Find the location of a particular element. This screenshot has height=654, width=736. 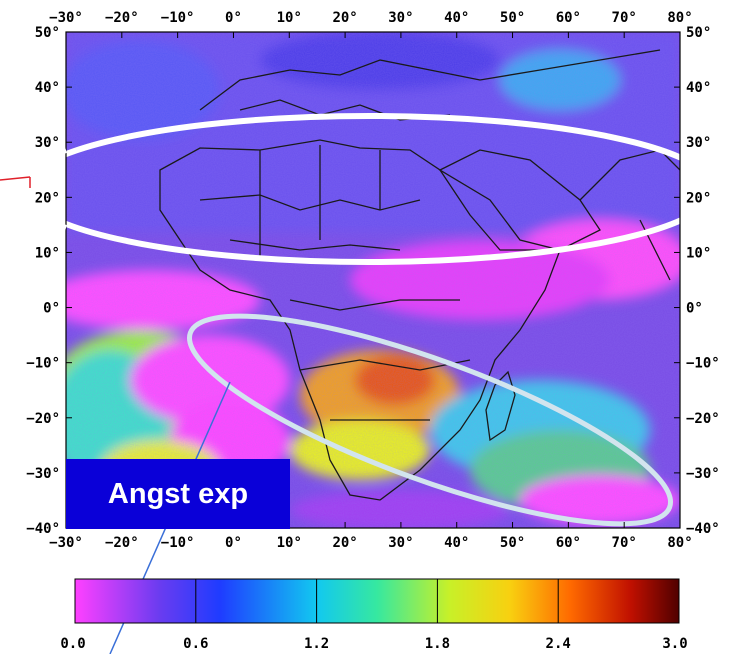

lat-tick-label-right: −10° is located at coordinates (703, 364).